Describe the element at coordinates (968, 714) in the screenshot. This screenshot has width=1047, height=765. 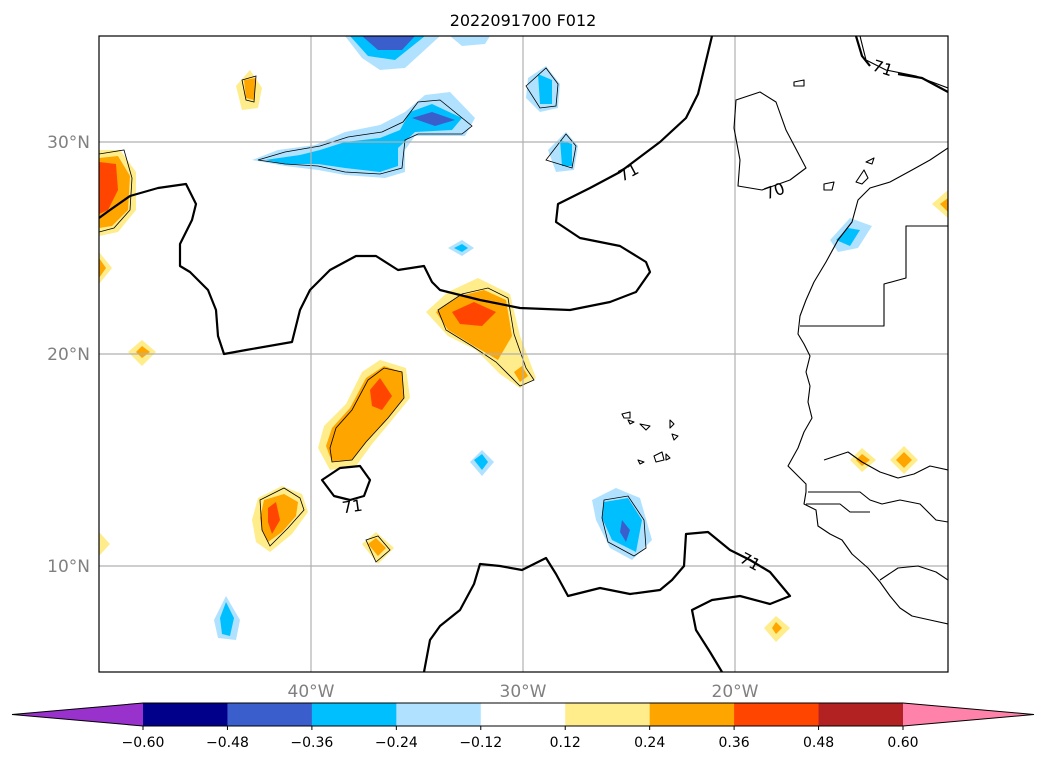
I see `colorbar-extend-high` at that location.